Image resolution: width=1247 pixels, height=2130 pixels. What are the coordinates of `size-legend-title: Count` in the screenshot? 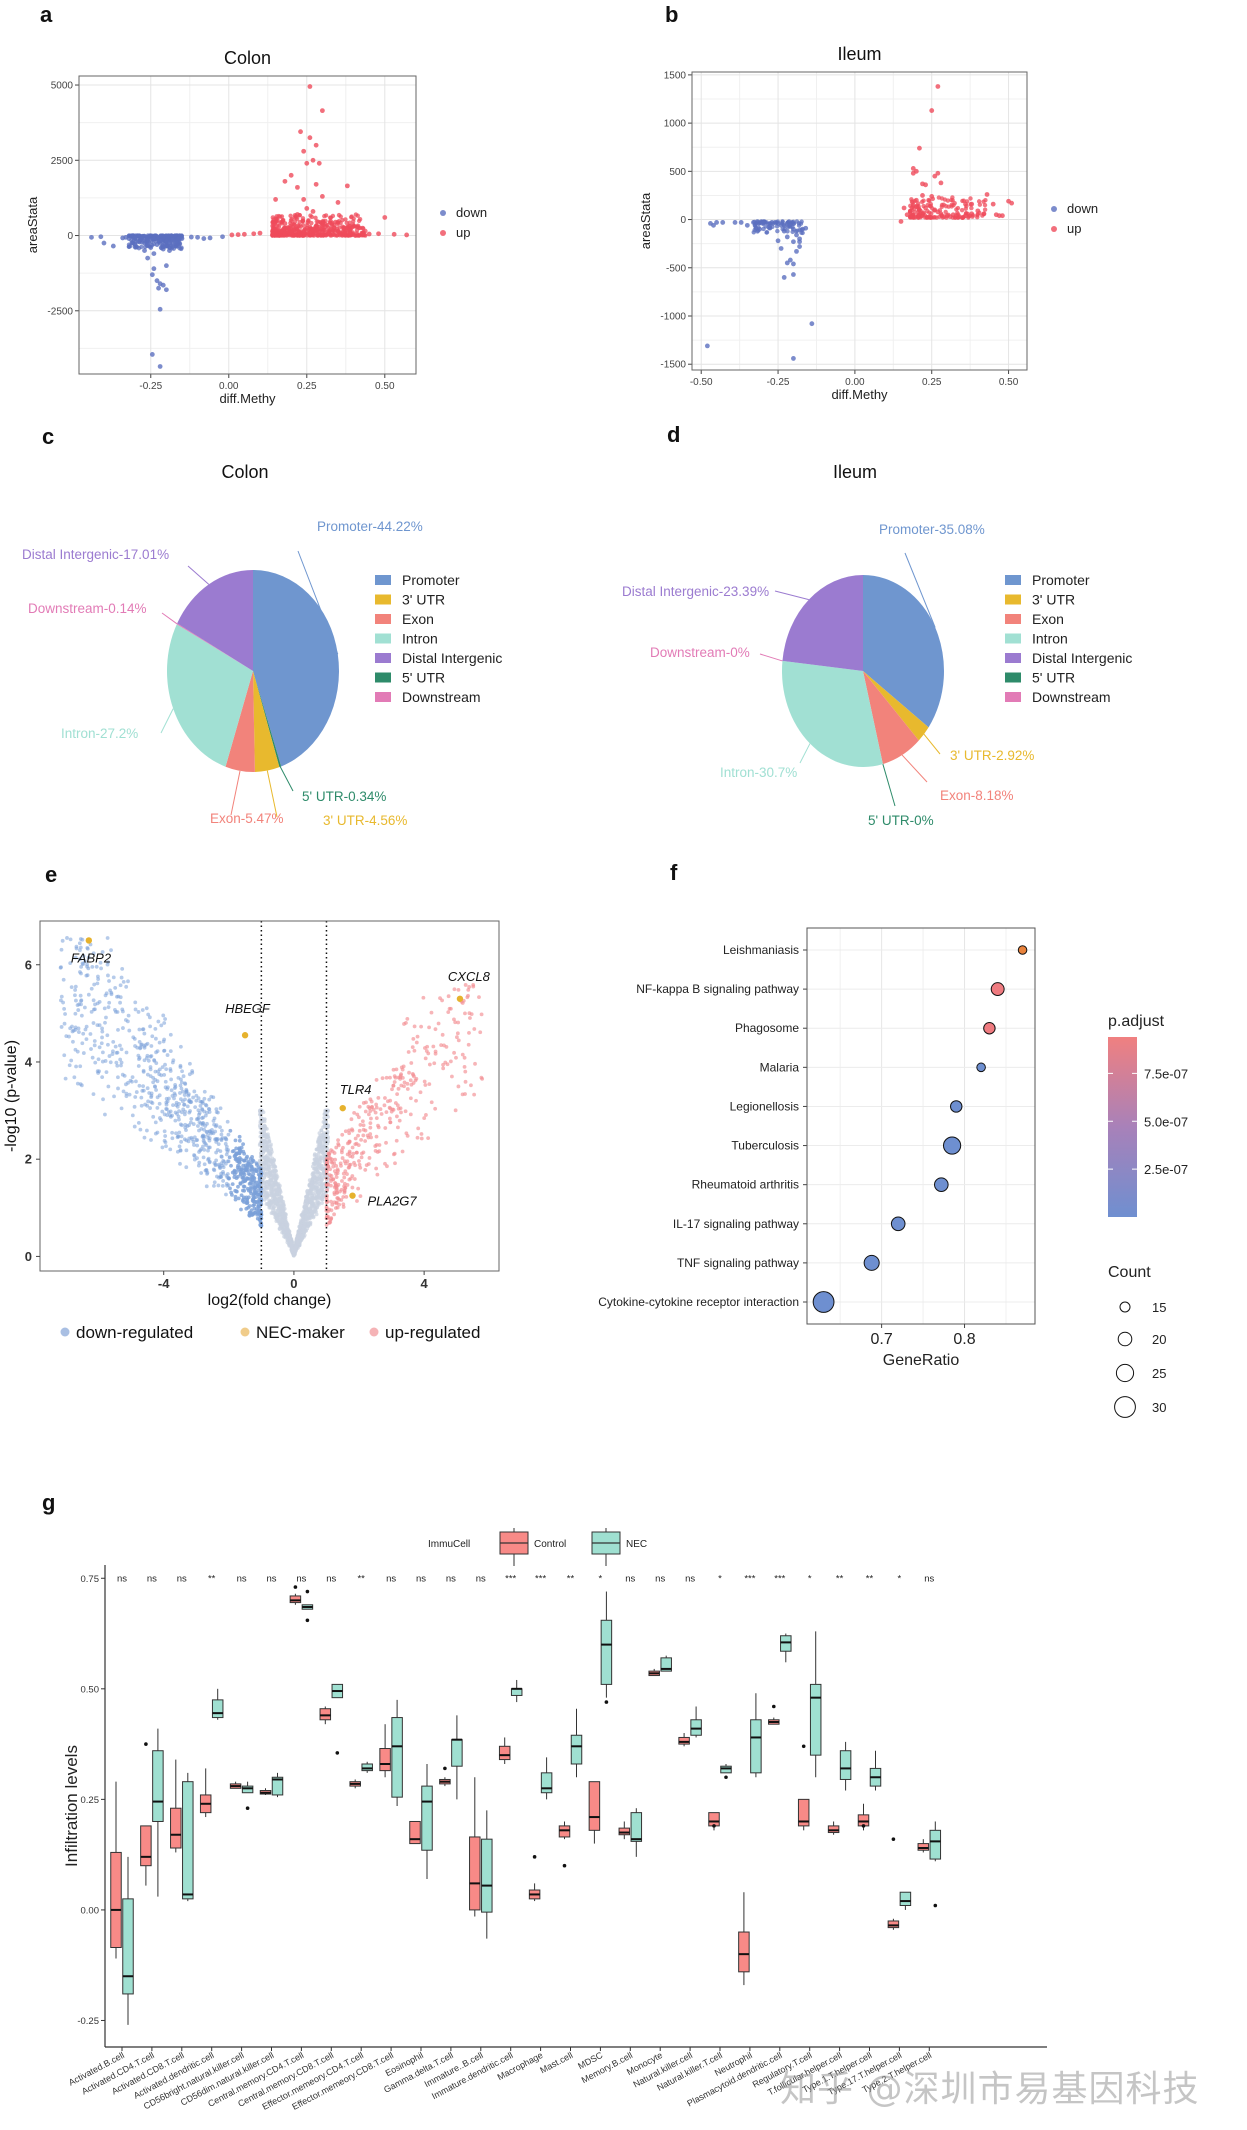 It's located at (1129, 1272).